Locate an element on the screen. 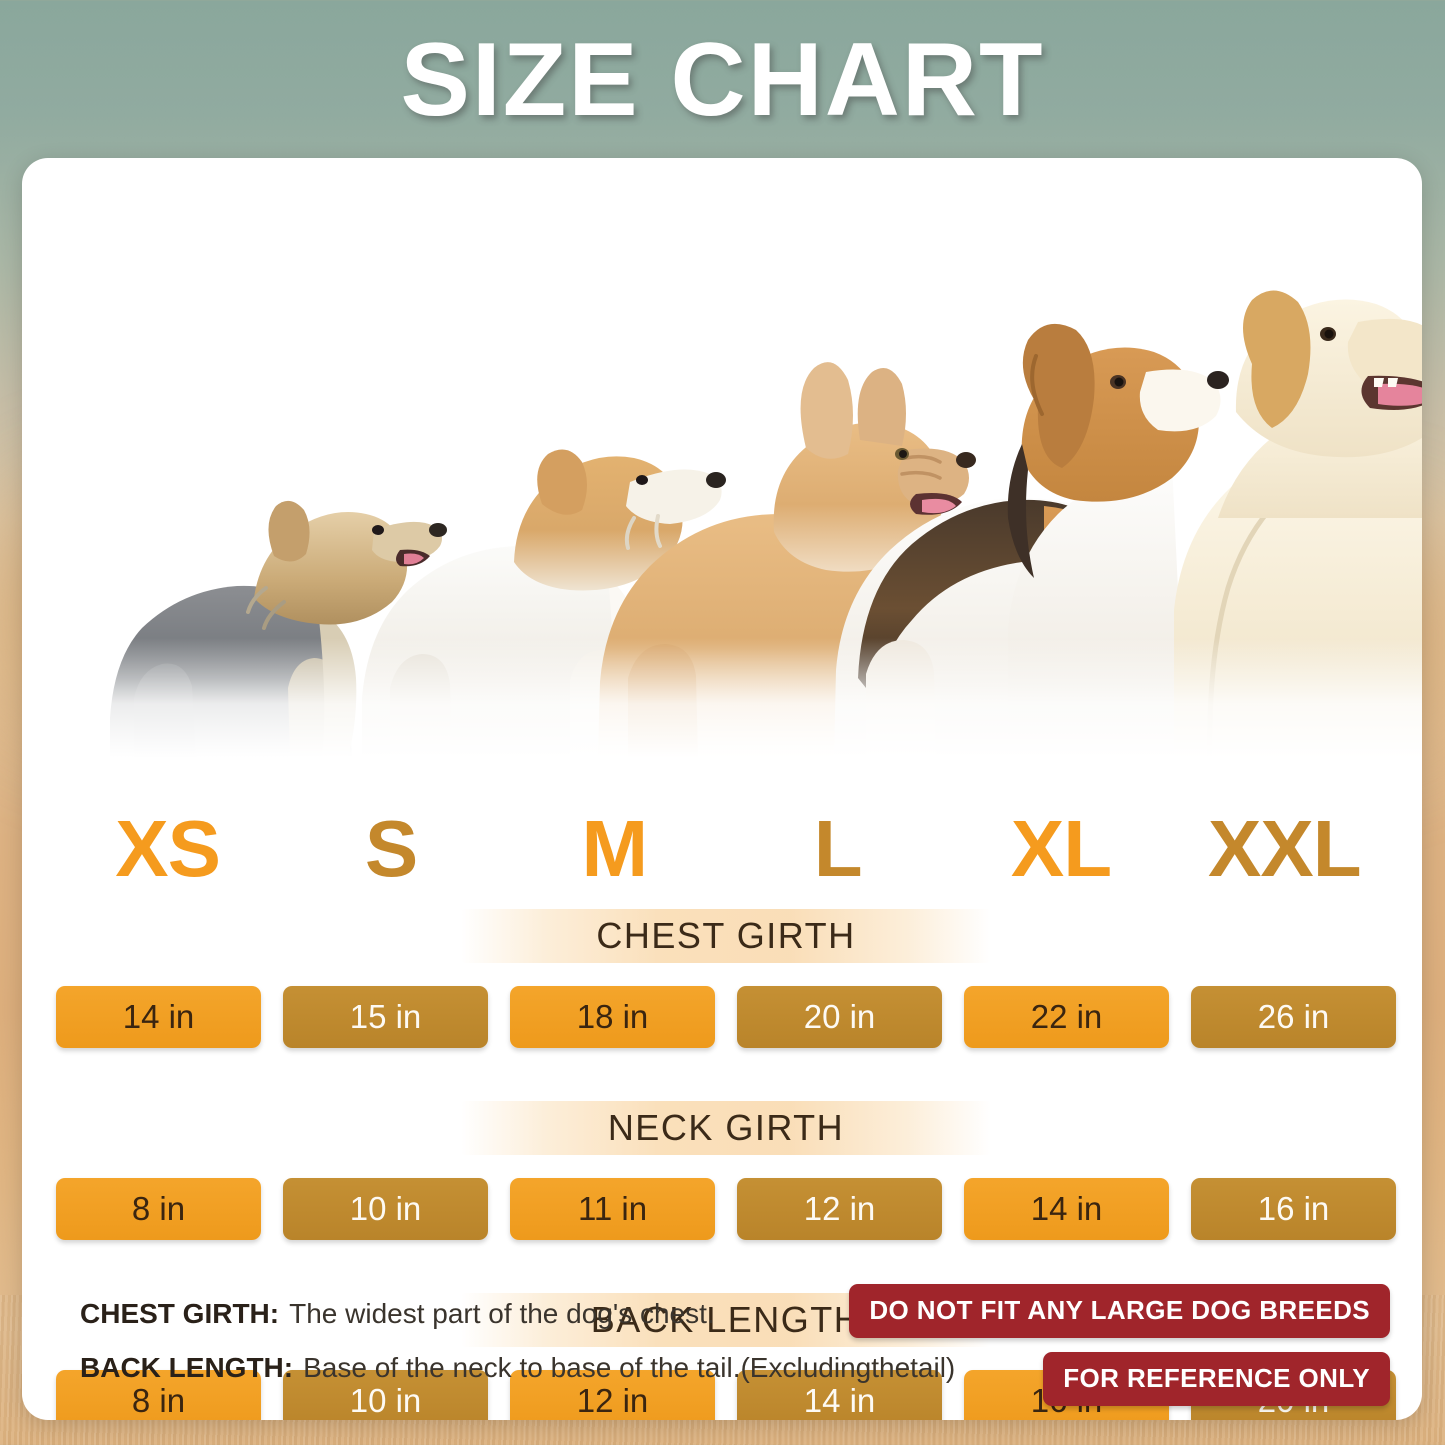  section-header-chest-girth: CHEST GIRTH is located at coordinates (726, 936).